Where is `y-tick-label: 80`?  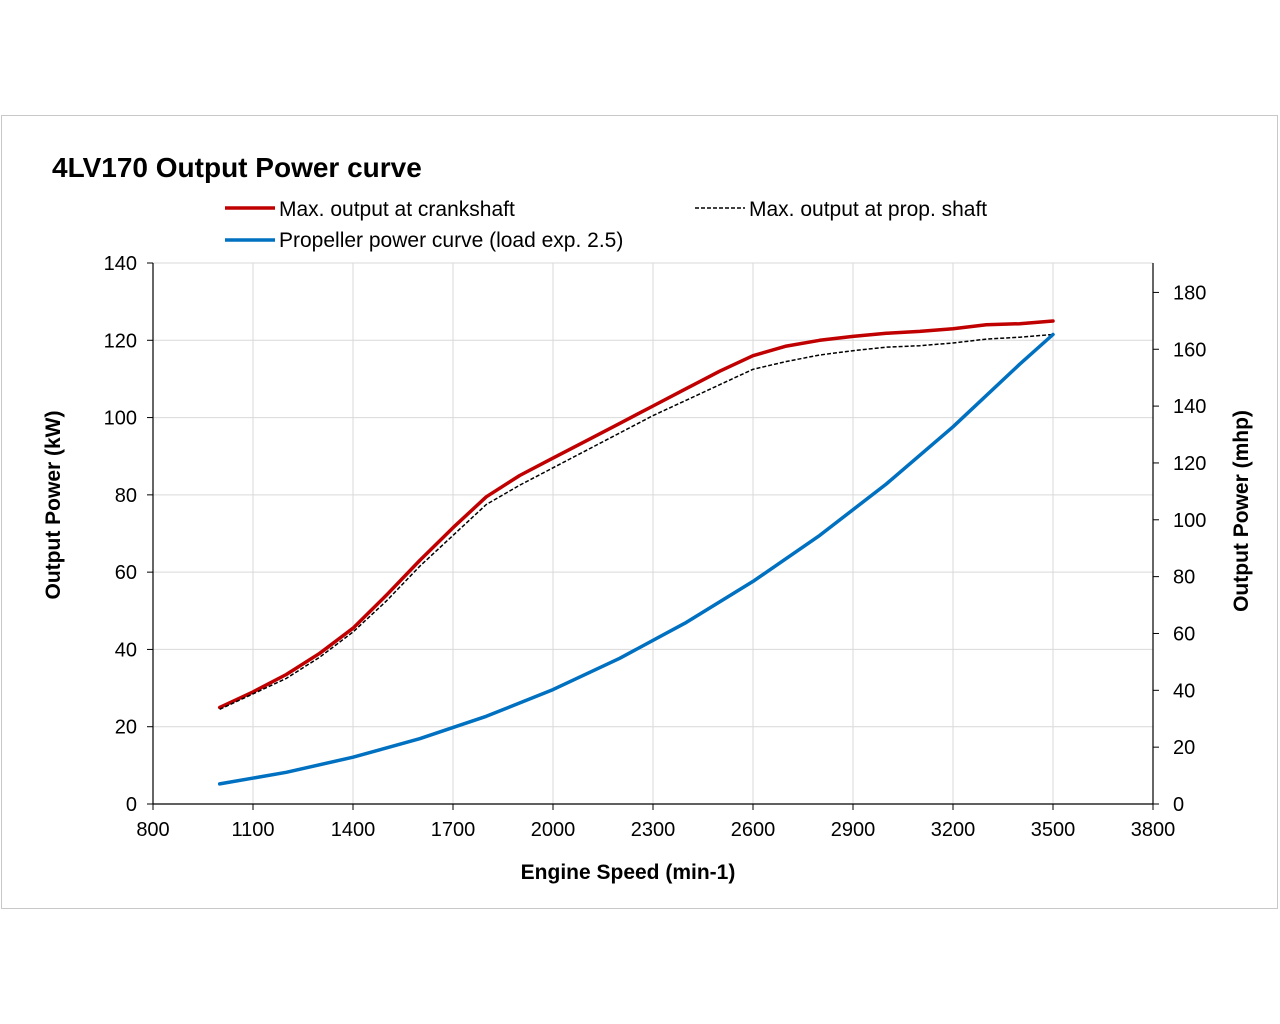 y-tick-label: 80 is located at coordinates (126, 496).